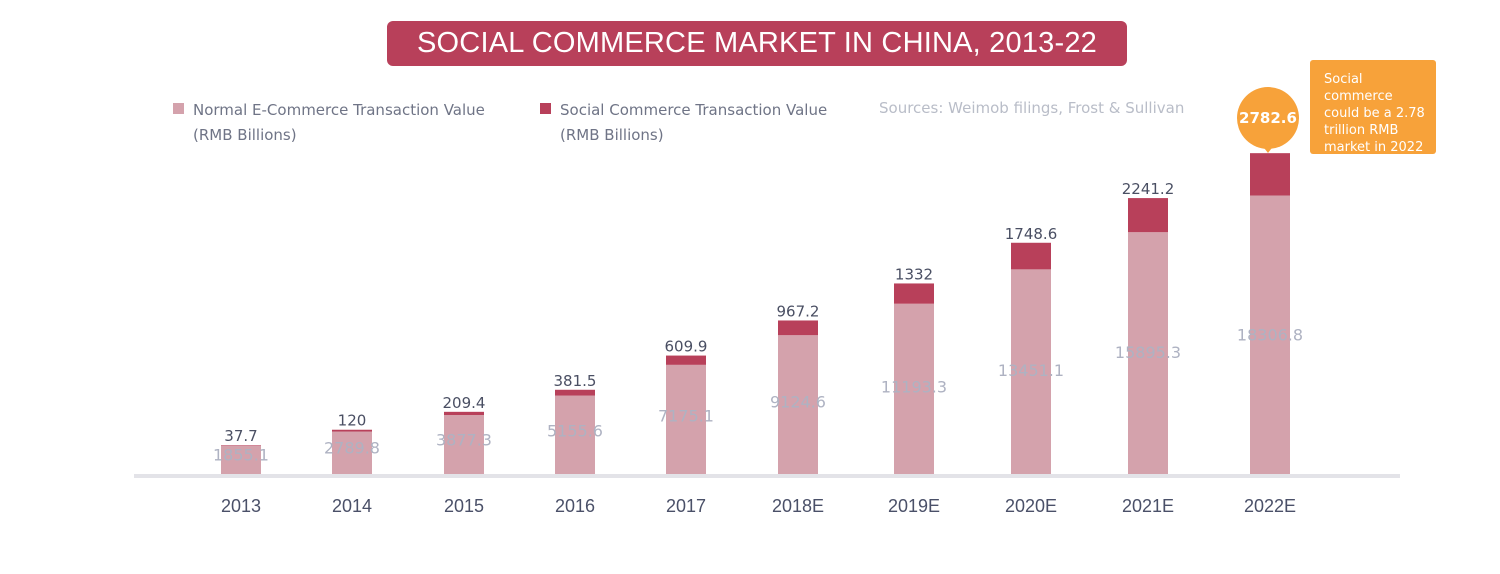 This screenshot has height=574, width=1500. Describe the element at coordinates (352, 421) in the screenshot. I see `value-label-social-commerce: 120` at that location.